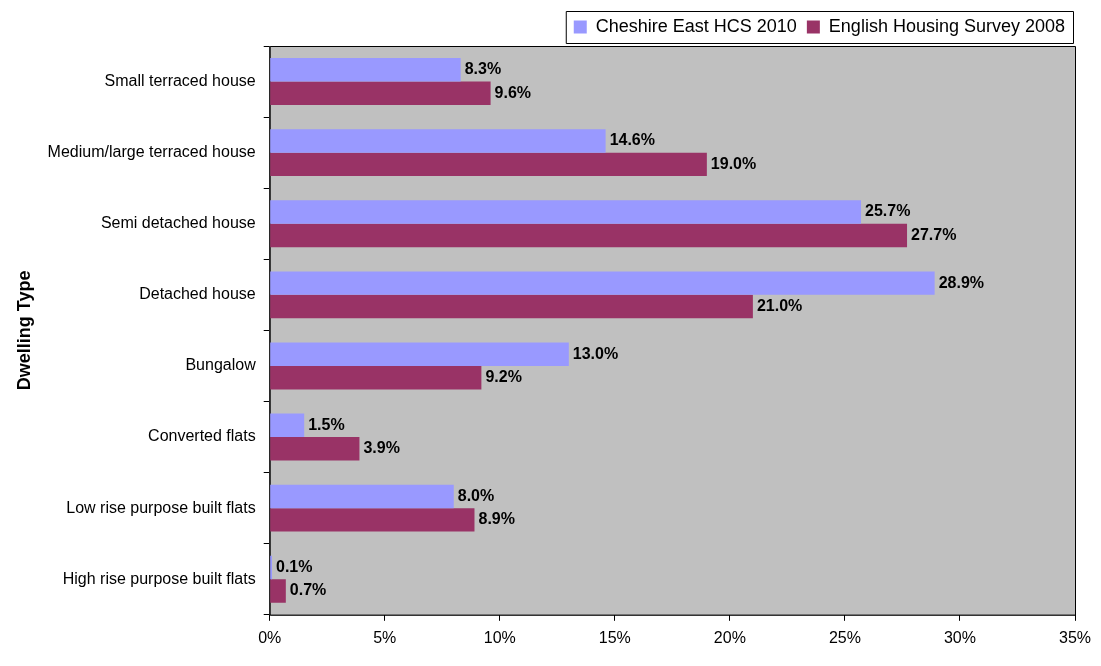 The width and height of the screenshot is (1101, 666). What do you see at coordinates (496, 519) in the screenshot?
I see `data-label: 8.9%` at bounding box center [496, 519].